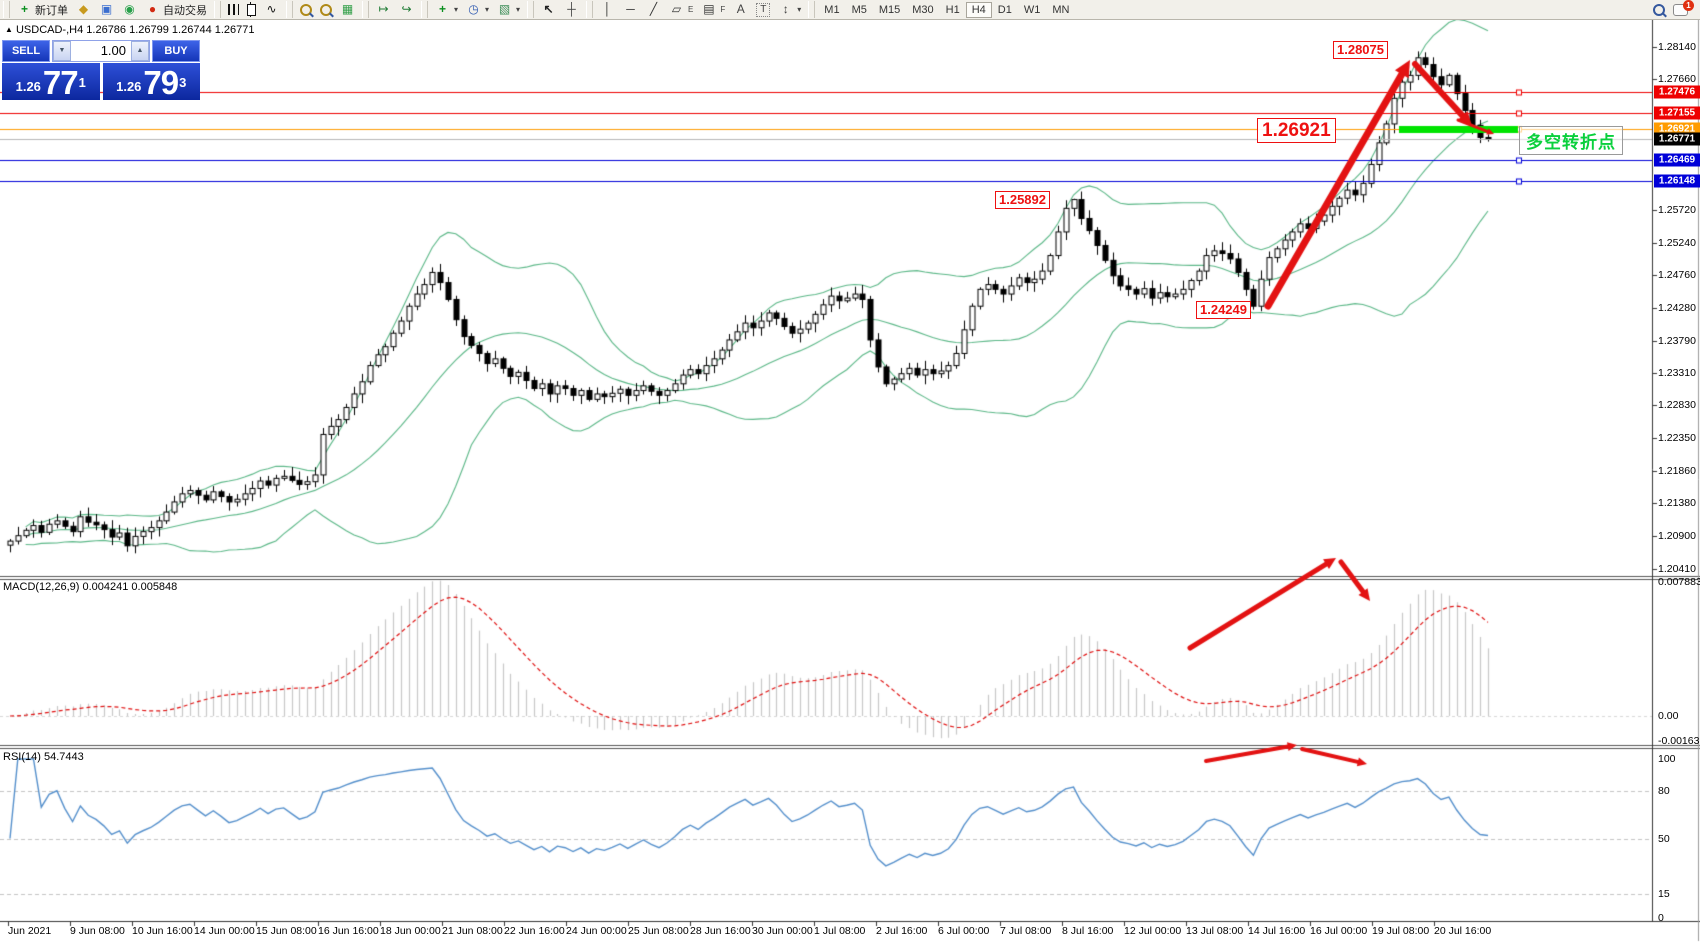  I want to click on zoom-out-icon, so click(326, 9).